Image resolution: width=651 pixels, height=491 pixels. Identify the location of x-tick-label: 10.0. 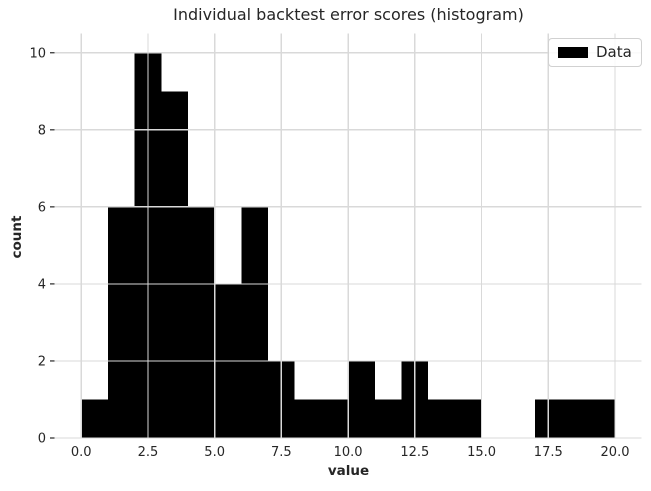
(348, 452).